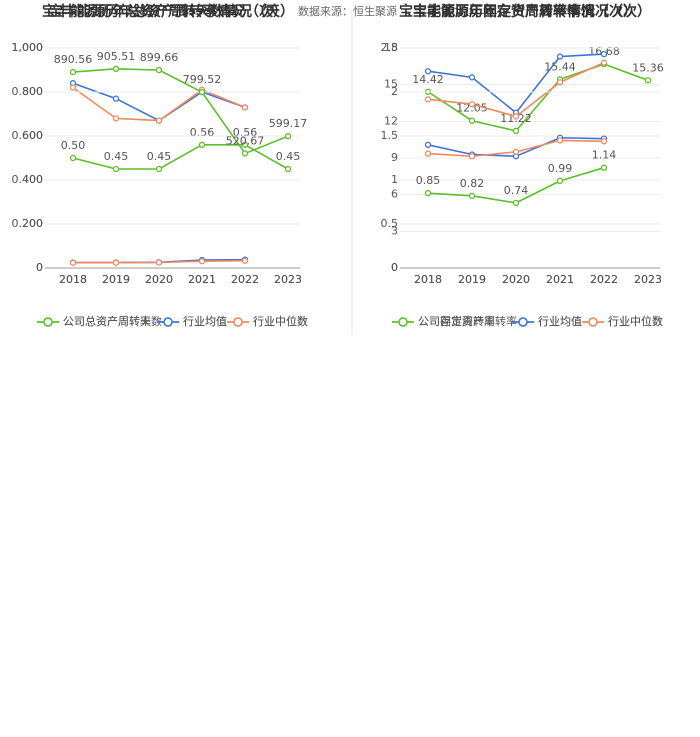  I want to click on y-tick-label: 9, so click(394, 157).